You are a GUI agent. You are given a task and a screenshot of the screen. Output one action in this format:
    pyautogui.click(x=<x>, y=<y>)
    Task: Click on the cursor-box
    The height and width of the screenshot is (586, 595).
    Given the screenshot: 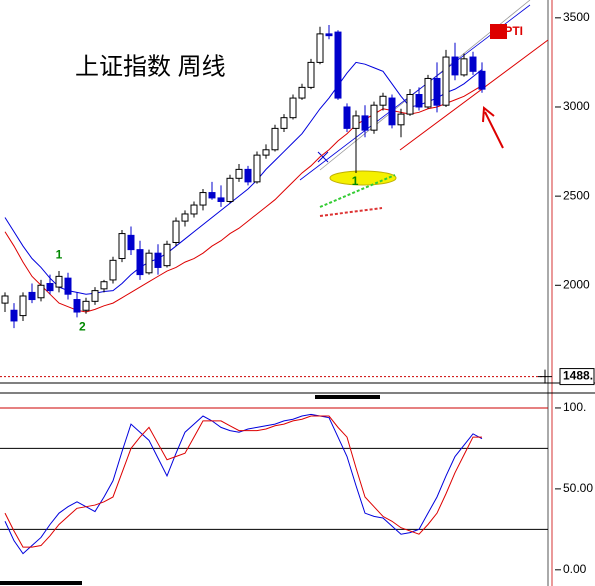 What is the action you would take?
    pyautogui.click(x=577, y=377)
    